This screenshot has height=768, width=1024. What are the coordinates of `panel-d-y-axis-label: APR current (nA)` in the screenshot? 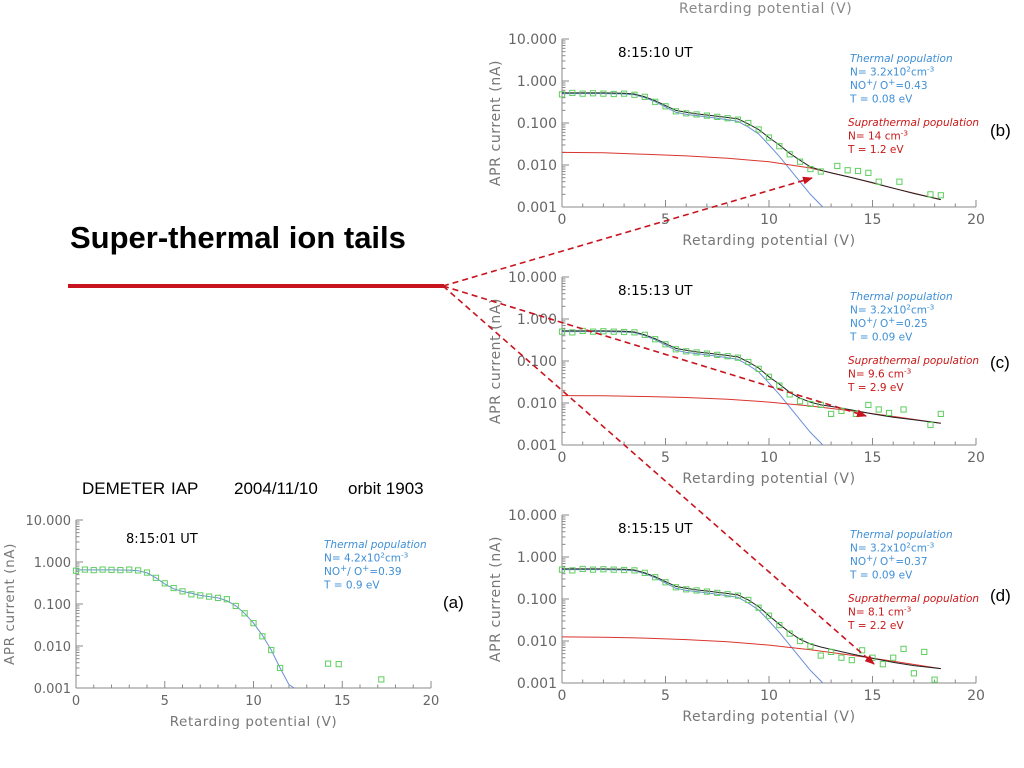 It's located at (496, 599).